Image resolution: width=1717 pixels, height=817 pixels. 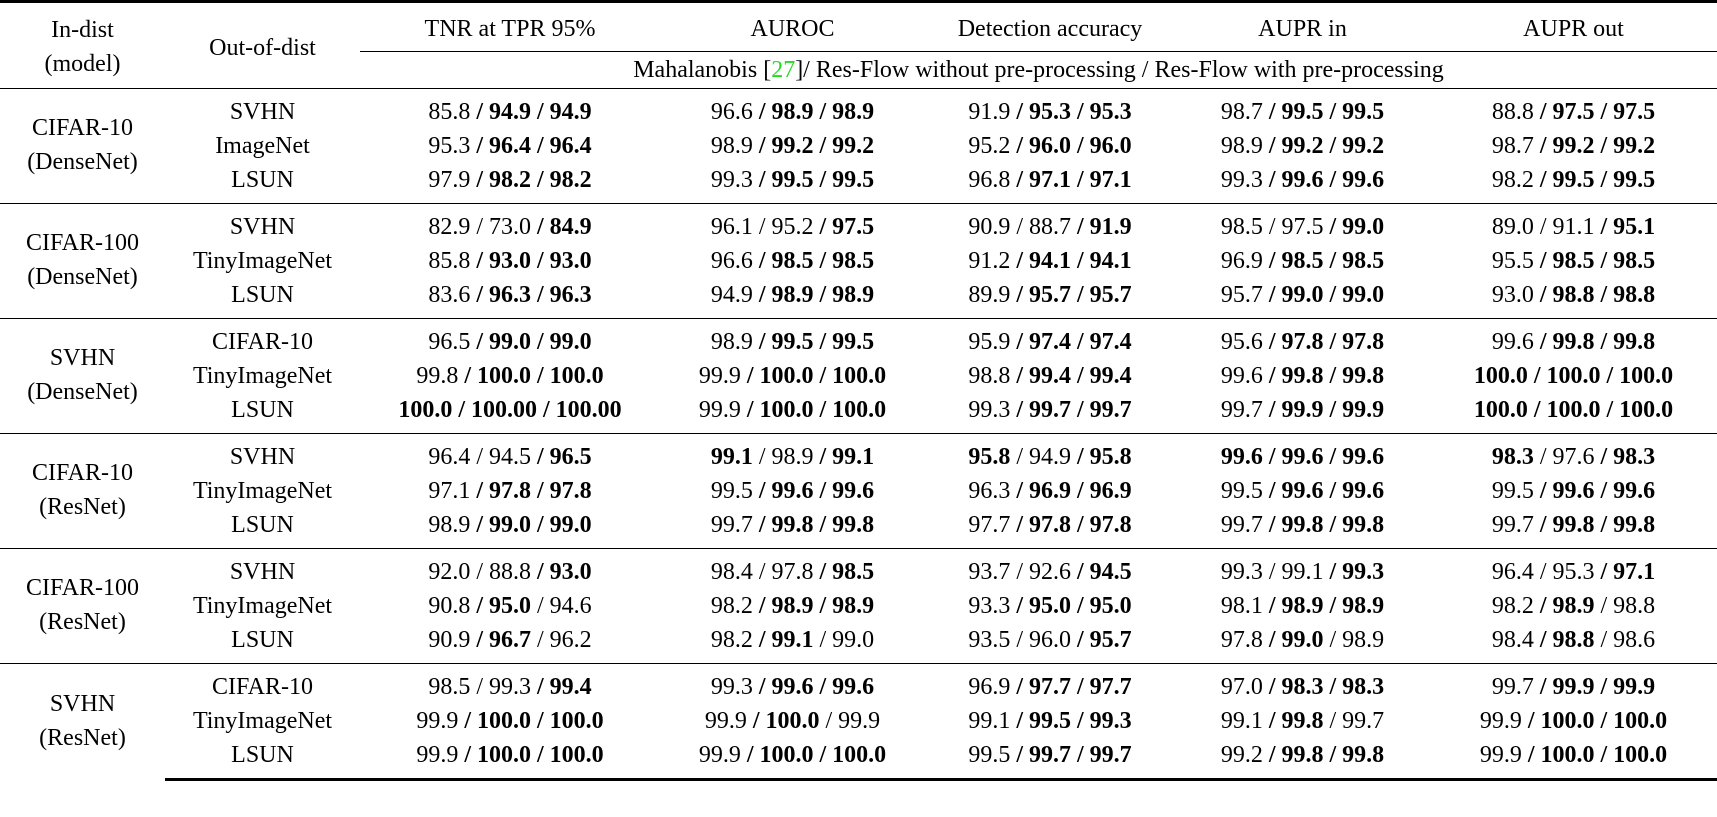 What do you see at coordinates (510, 687) in the screenshot?
I see `resflow-no-preproc-value: 99.3` at bounding box center [510, 687].